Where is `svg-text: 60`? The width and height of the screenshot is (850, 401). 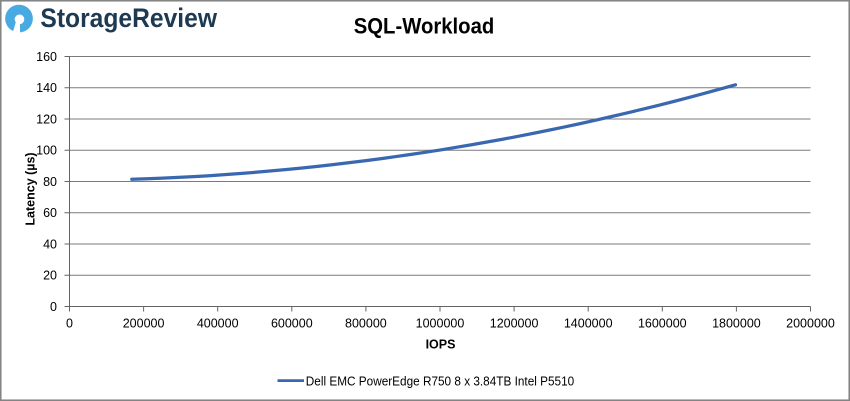 svg-text: 60 is located at coordinates (50, 213).